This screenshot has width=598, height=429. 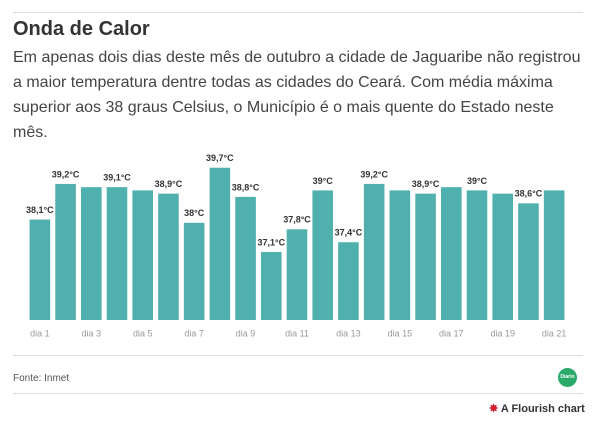 I want to click on x-tick-label: dia 15, so click(x=400, y=333).